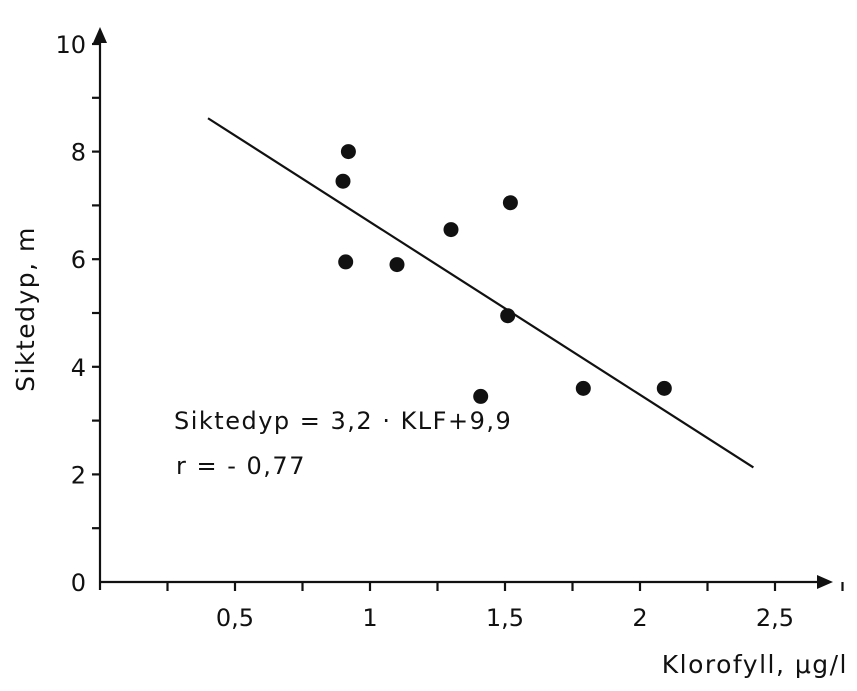 The height and width of the screenshot is (691, 857). Describe the element at coordinates (78, 153) in the screenshot. I see `y-tick-label: 8` at that location.